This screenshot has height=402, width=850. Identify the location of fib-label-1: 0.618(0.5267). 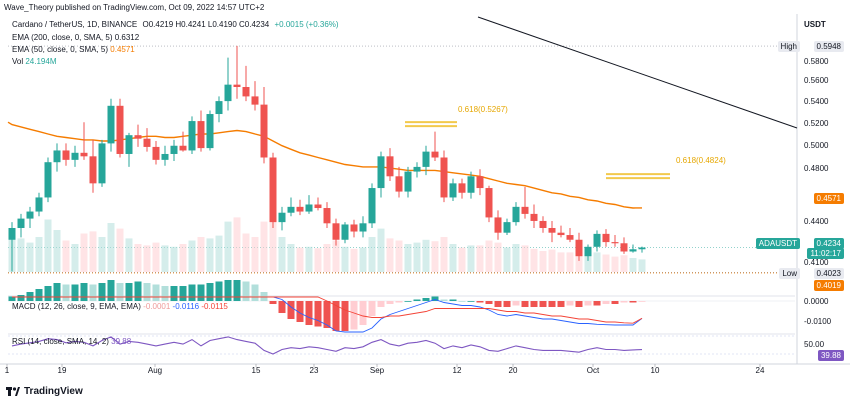
(483, 109).